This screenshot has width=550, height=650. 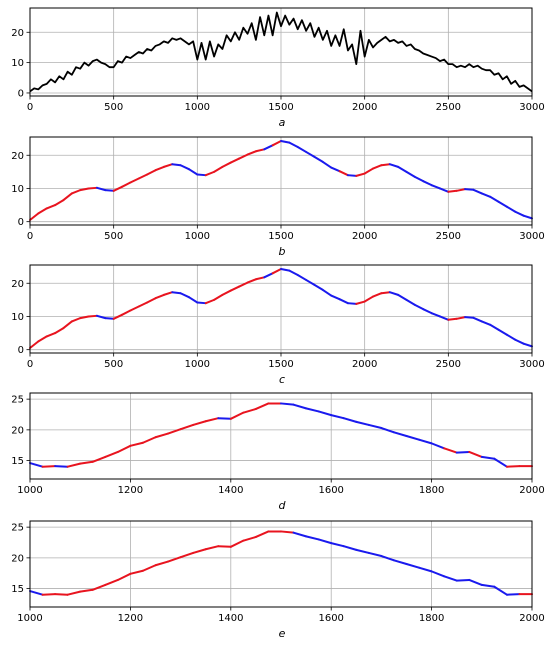 I want to click on plot-frame, so click(x=281, y=564).